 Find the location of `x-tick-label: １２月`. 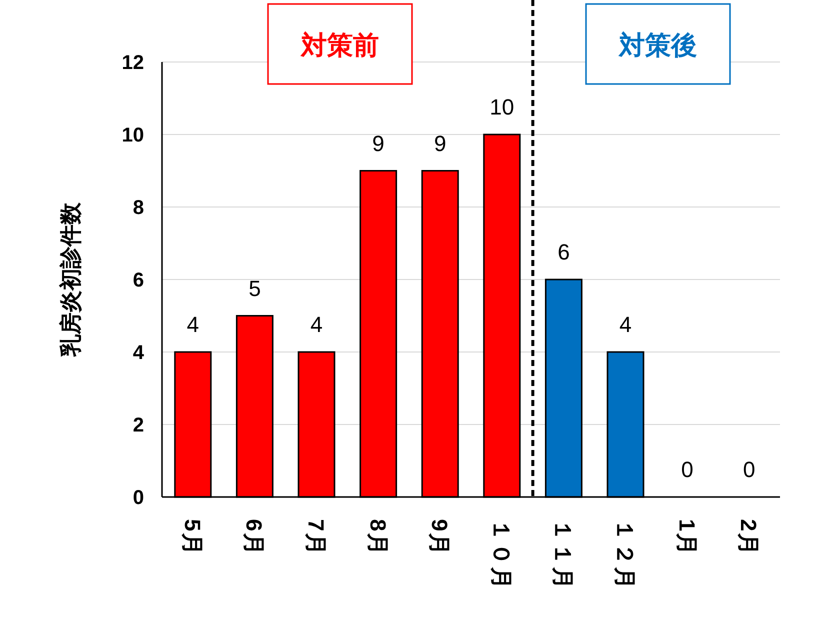

x-tick-label: １２月 is located at coordinates (625, 555).